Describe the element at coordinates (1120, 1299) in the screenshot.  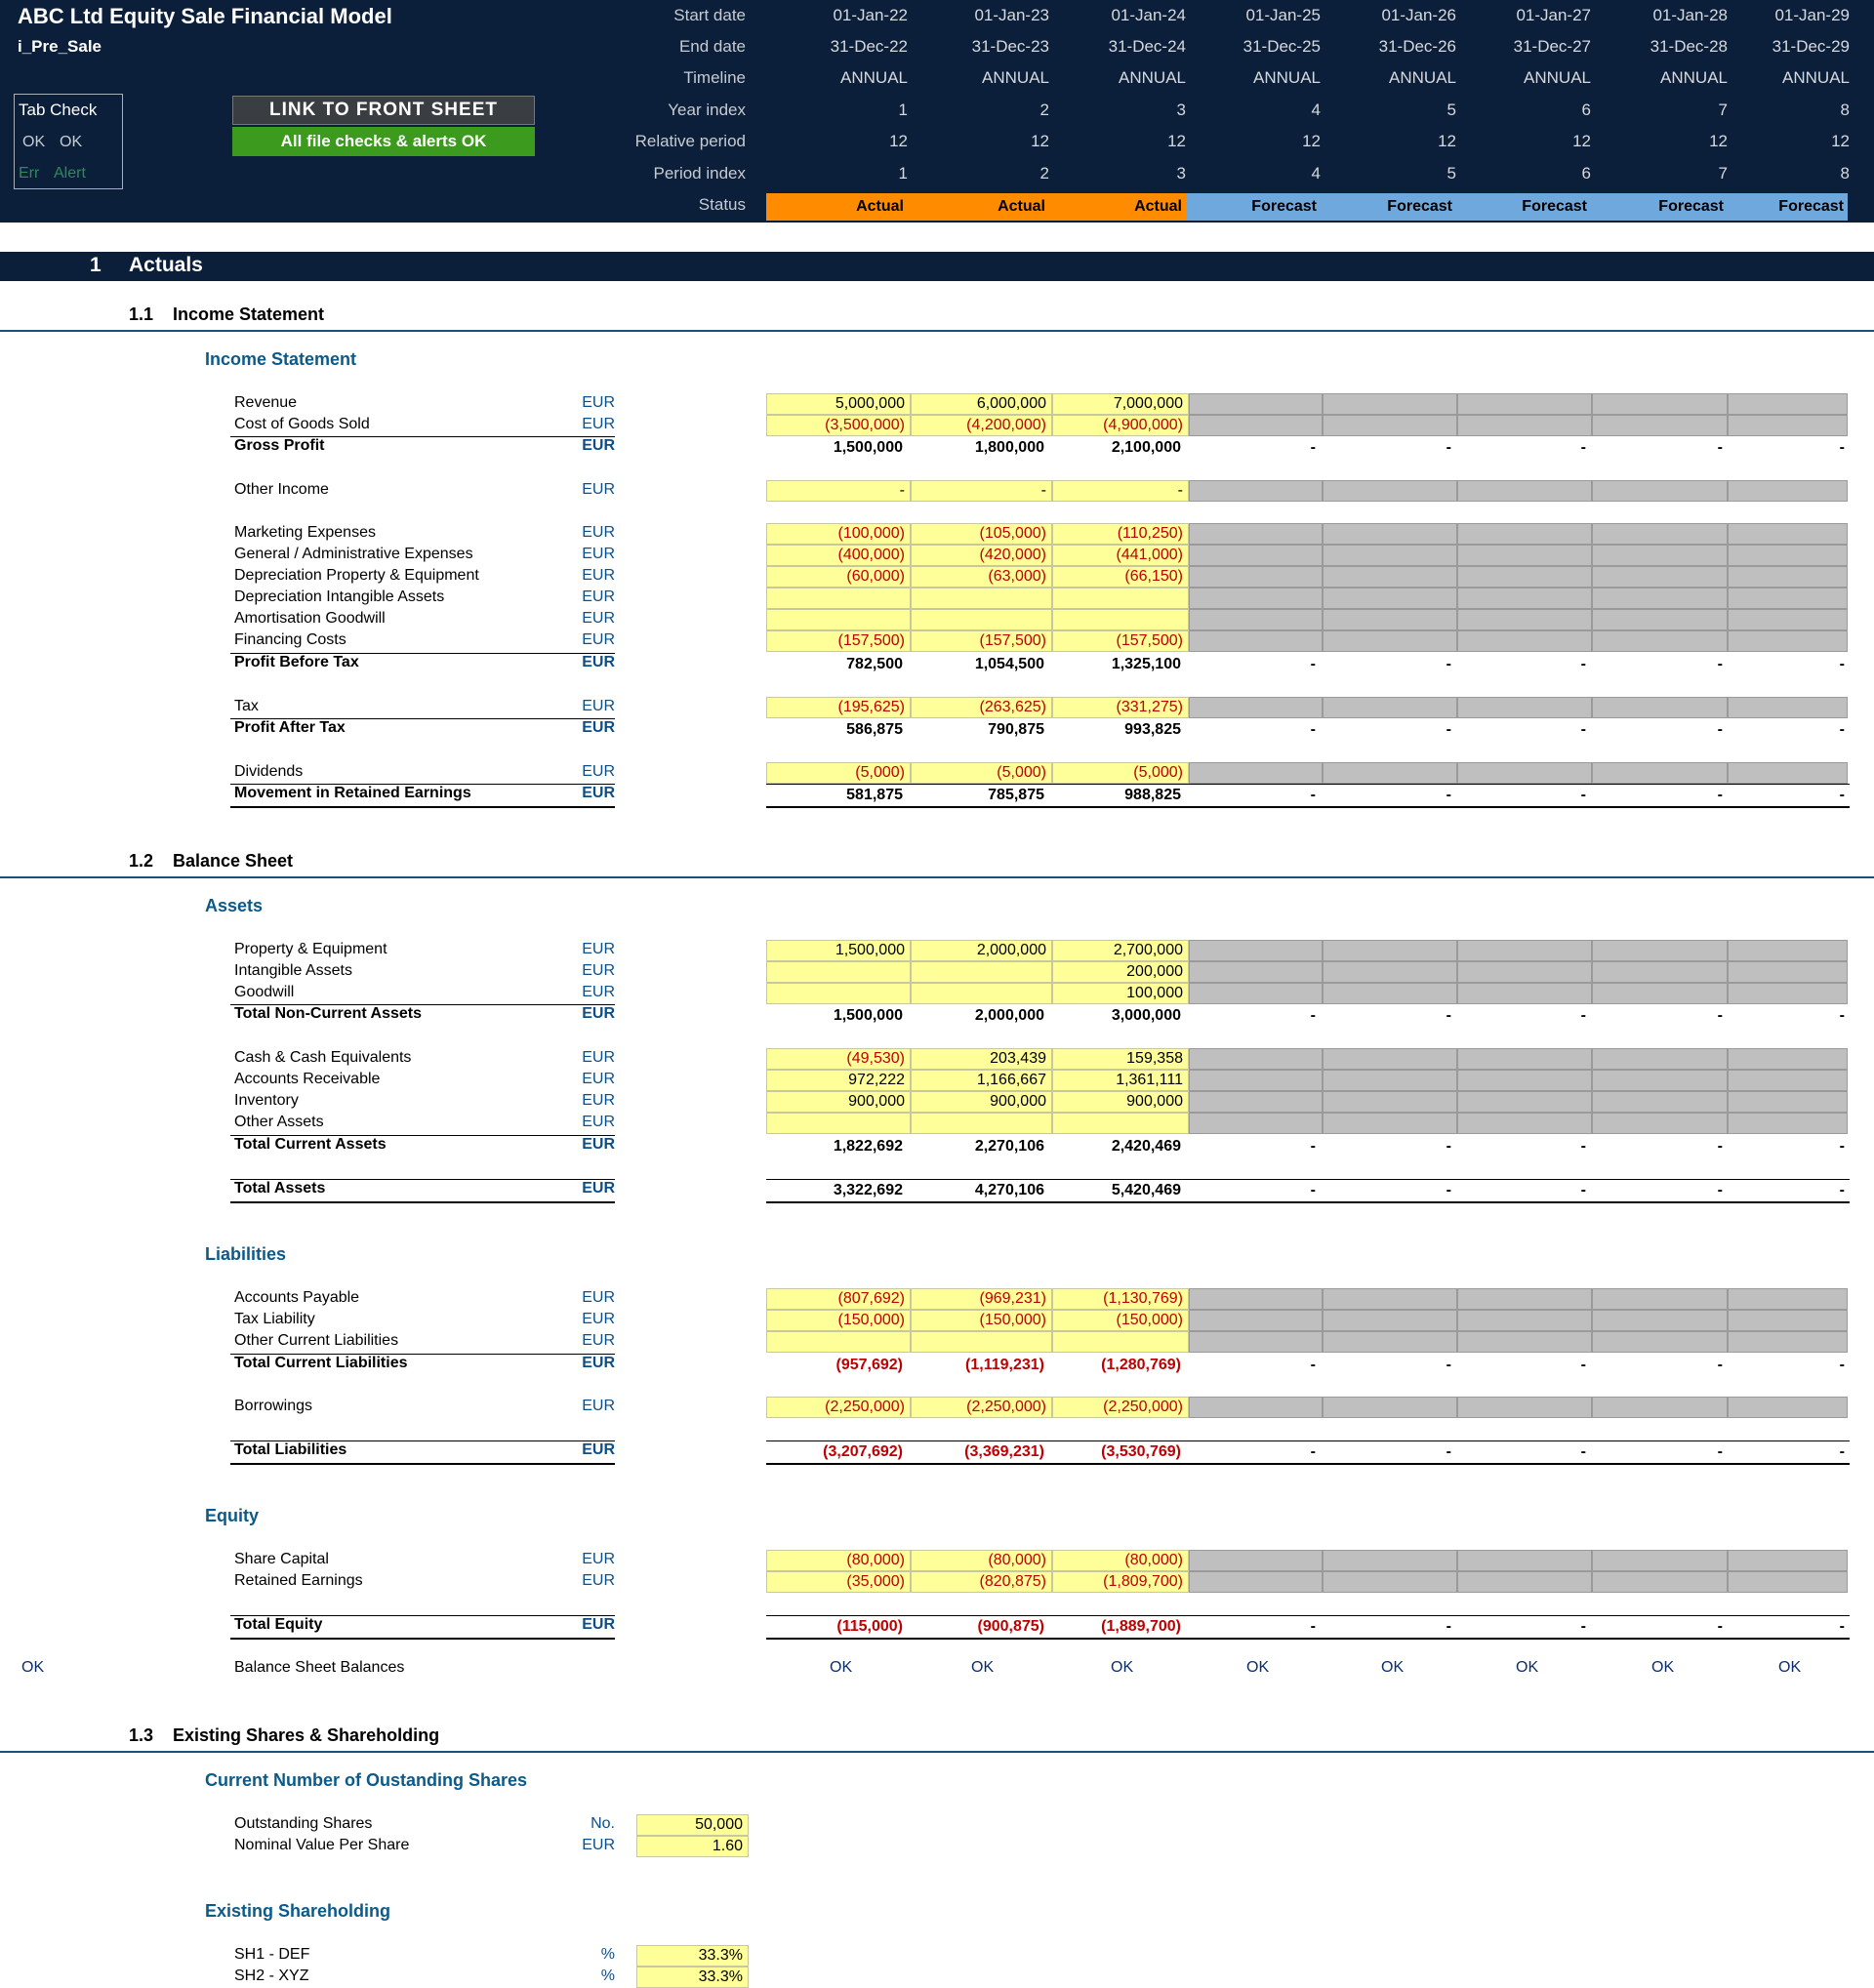
I see `input-cell-ap: (1,130,769)` at that location.